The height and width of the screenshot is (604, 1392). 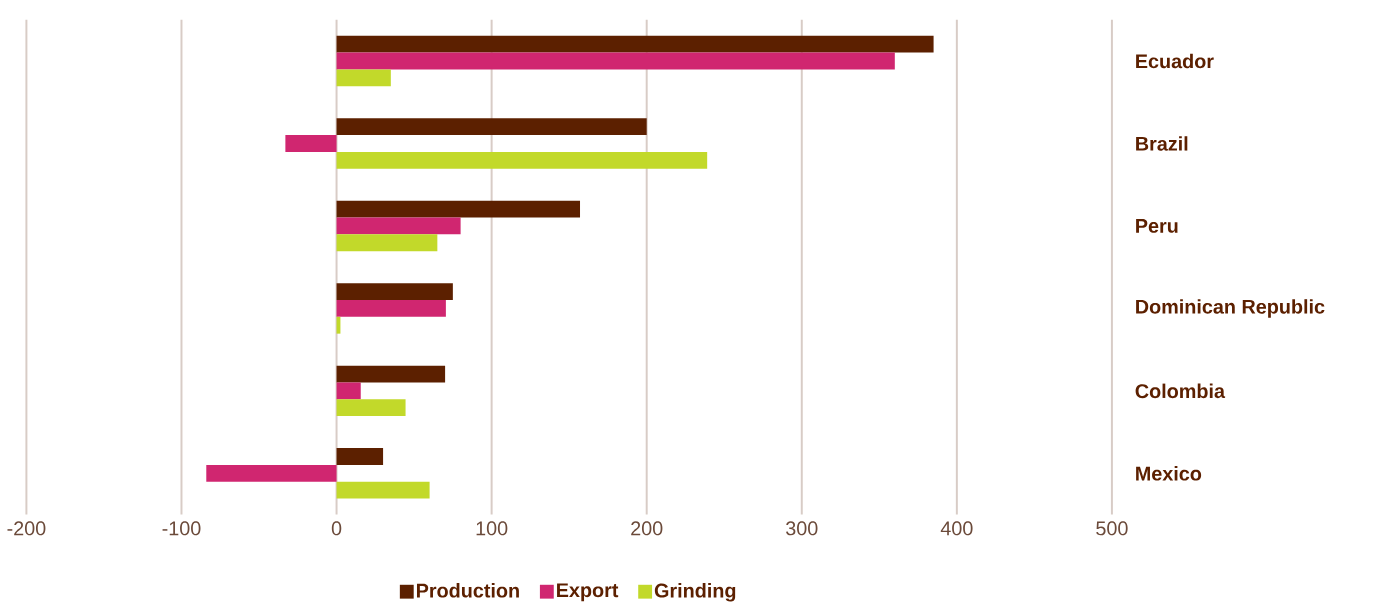 What do you see at coordinates (1162, 143) in the screenshot?
I see `y-tick-label: Brazil` at bounding box center [1162, 143].